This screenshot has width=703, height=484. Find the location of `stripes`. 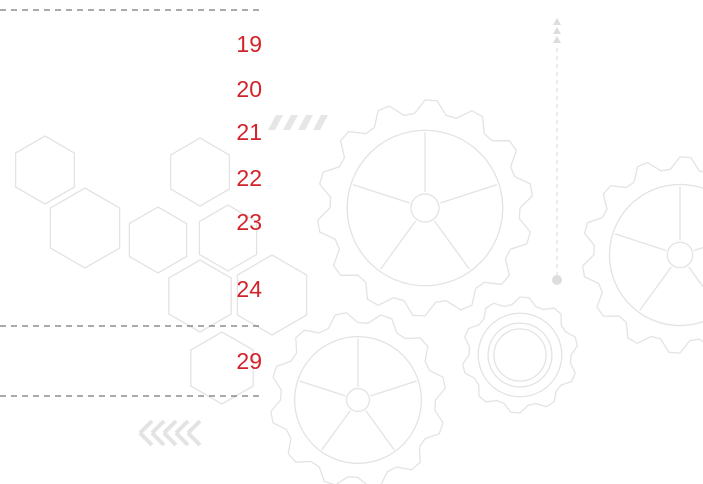

stripes is located at coordinates (298, 122).